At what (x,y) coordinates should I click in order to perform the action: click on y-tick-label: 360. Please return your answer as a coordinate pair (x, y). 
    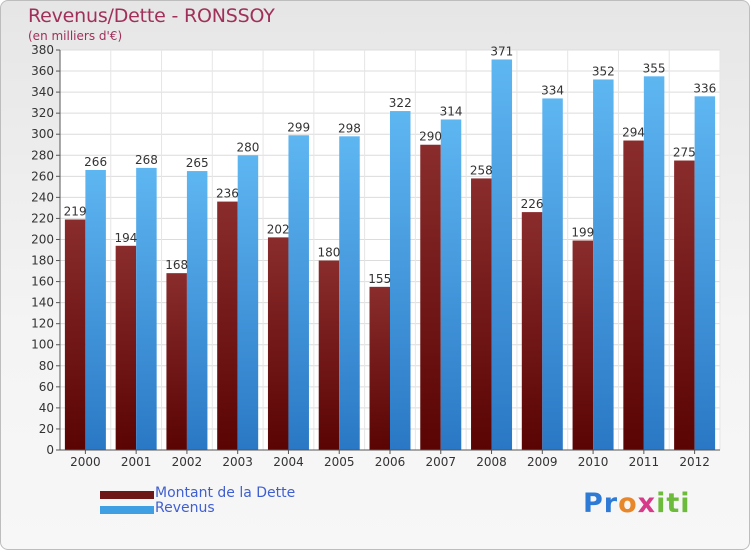
    Looking at the image, I should click on (42, 71).